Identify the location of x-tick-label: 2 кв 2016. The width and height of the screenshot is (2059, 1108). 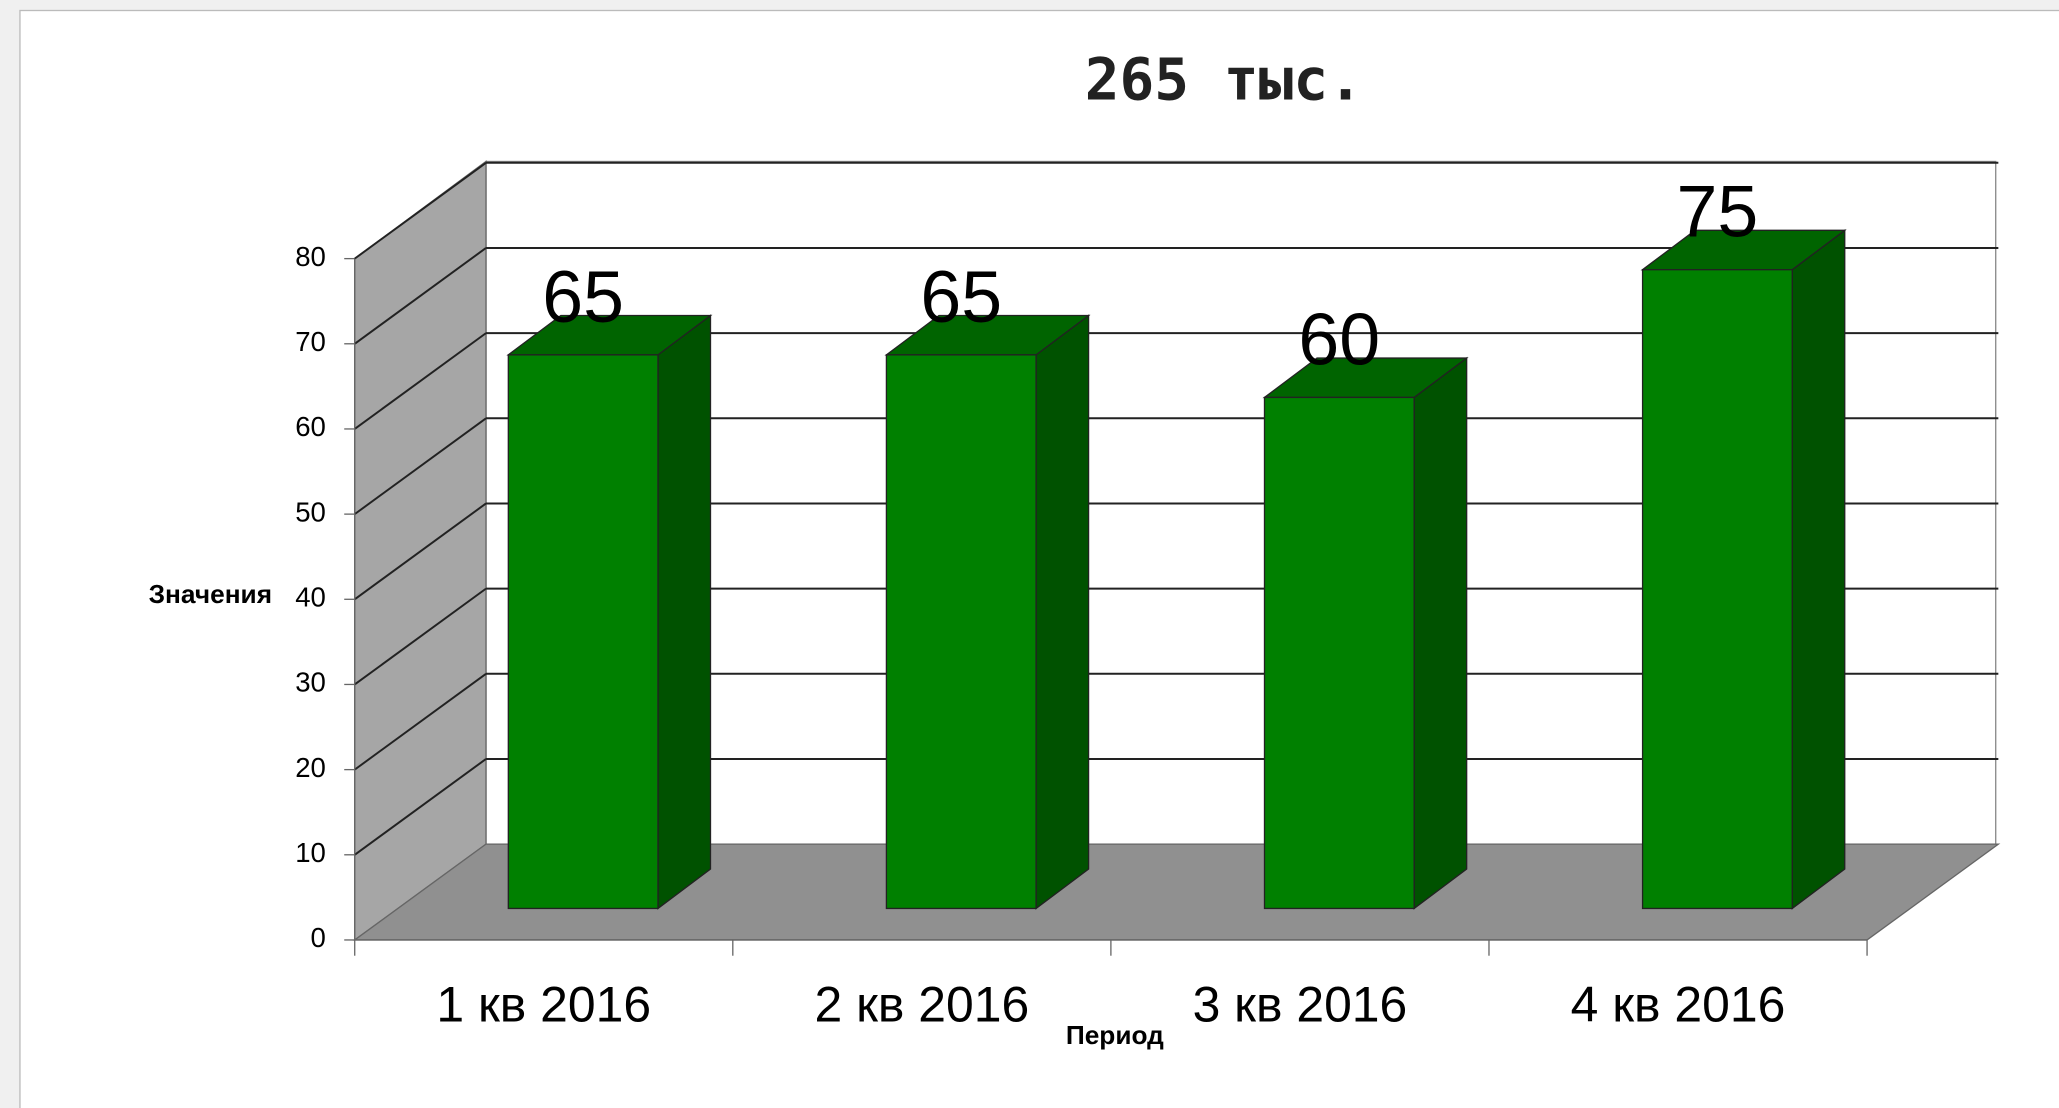
(921, 1004).